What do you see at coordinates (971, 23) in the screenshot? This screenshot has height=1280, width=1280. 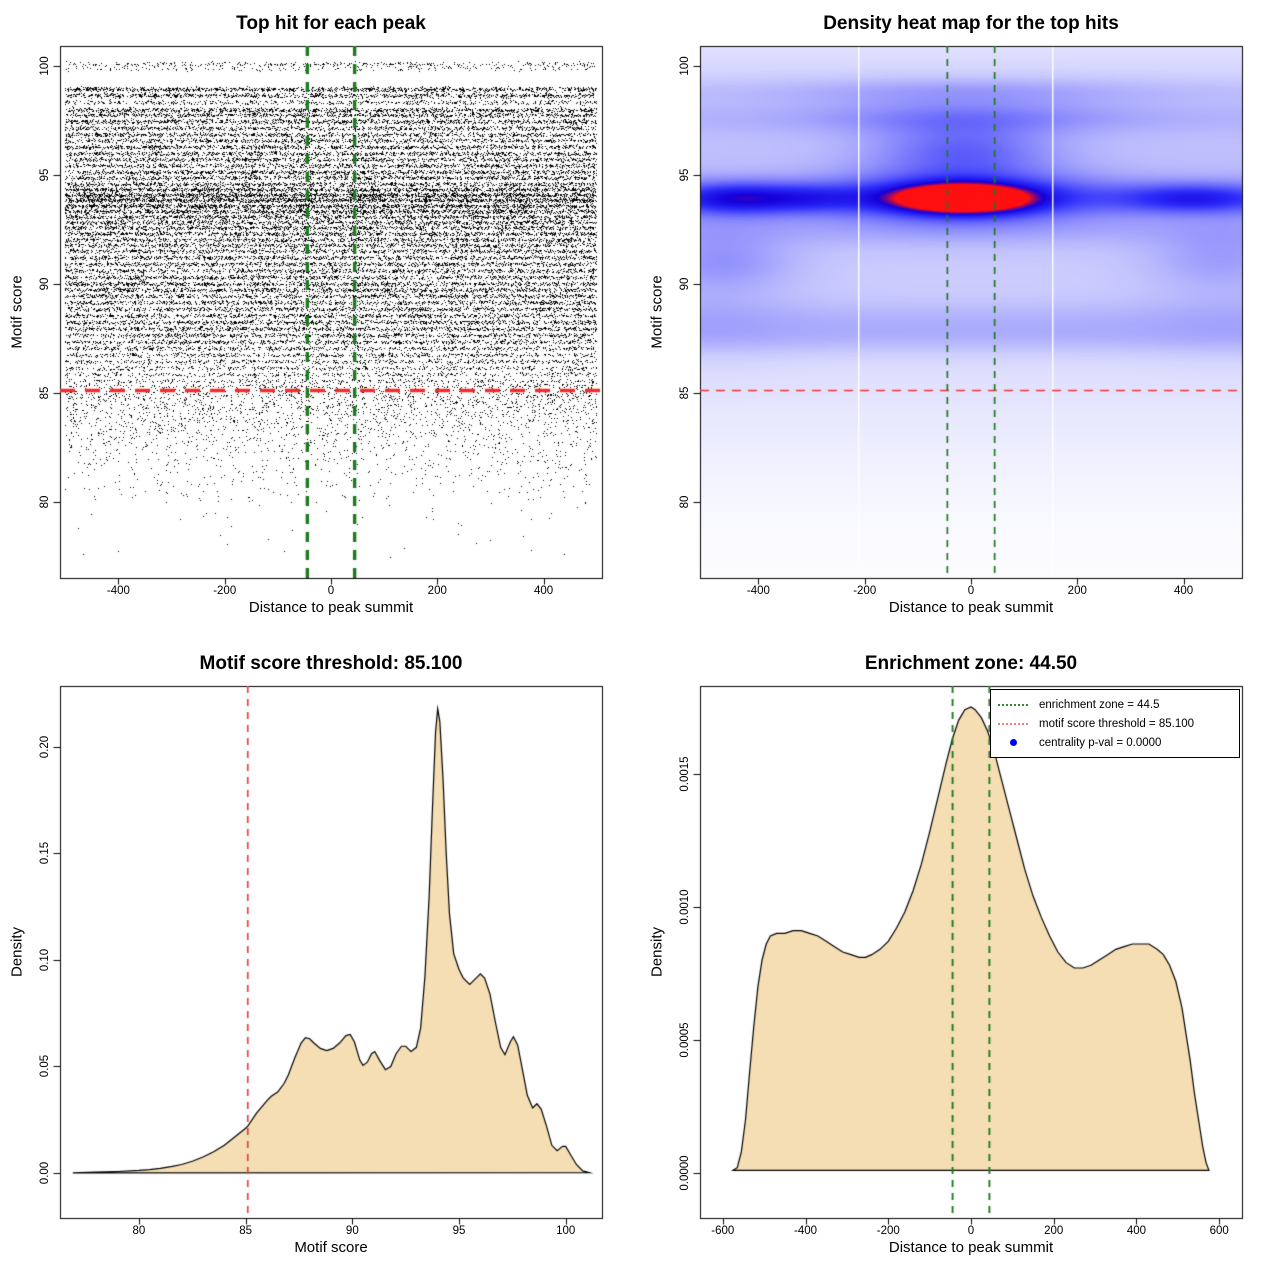 I see `page-title: Density heat map for the top hits` at bounding box center [971, 23].